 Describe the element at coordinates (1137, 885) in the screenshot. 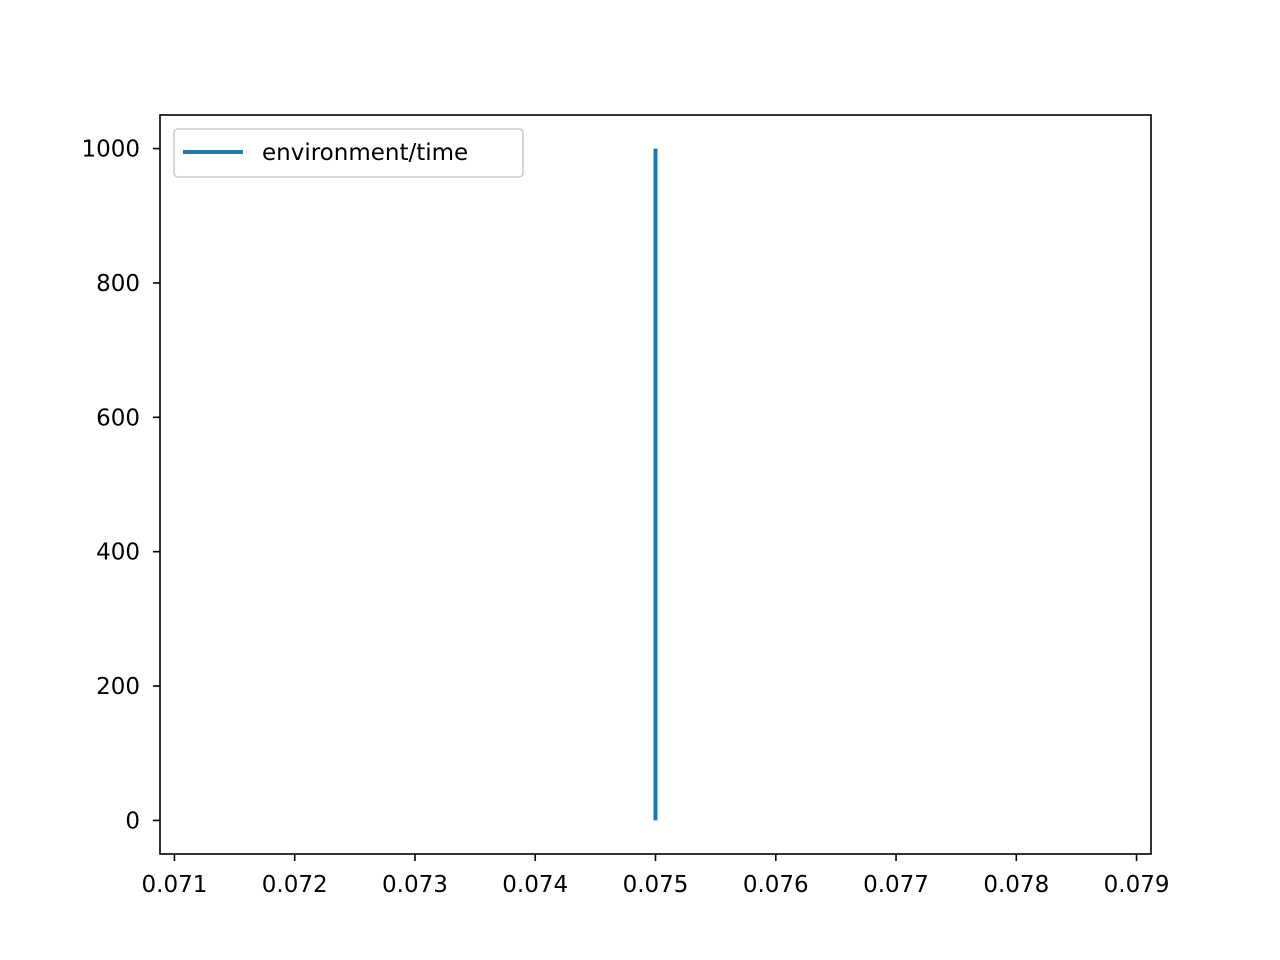

I see `x-tick-label: 0.079` at that location.